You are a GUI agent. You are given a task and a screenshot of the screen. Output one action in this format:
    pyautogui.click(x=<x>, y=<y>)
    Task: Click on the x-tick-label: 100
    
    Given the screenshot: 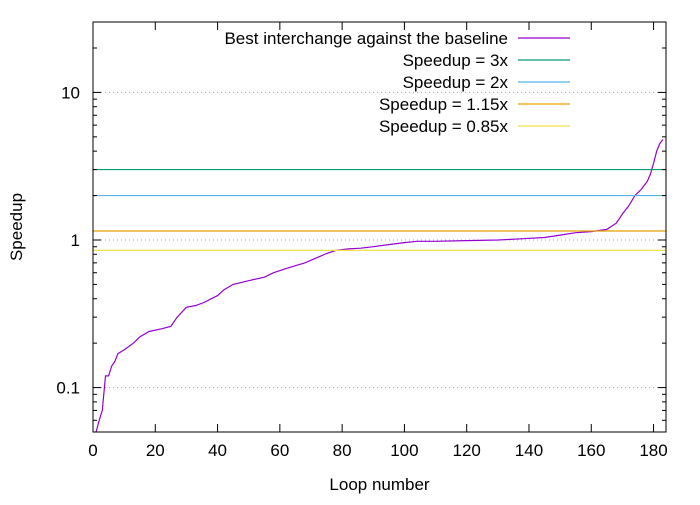 What is the action you would take?
    pyautogui.click(x=404, y=450)
    